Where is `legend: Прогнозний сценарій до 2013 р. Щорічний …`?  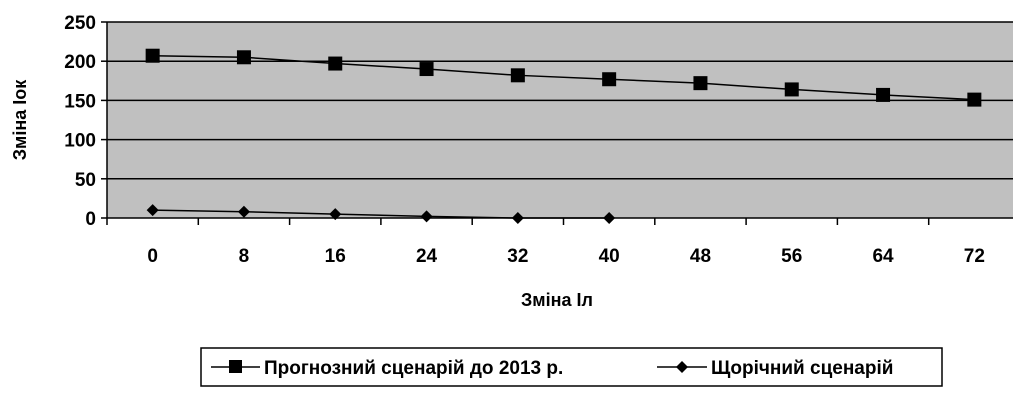 legend: Прогнозний сценарій до 2013 р. Щорічний … is located at coordinates (571, 367).